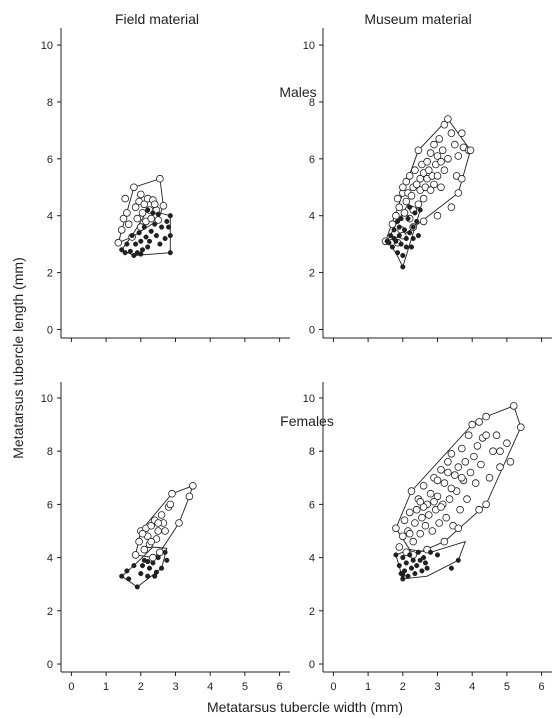 The image size is (557, 718). Describe the element at coordinates (305, 707) in the screenshot. I see `x-axis-title: Metatarsus tubercle width (mm)` at that location.